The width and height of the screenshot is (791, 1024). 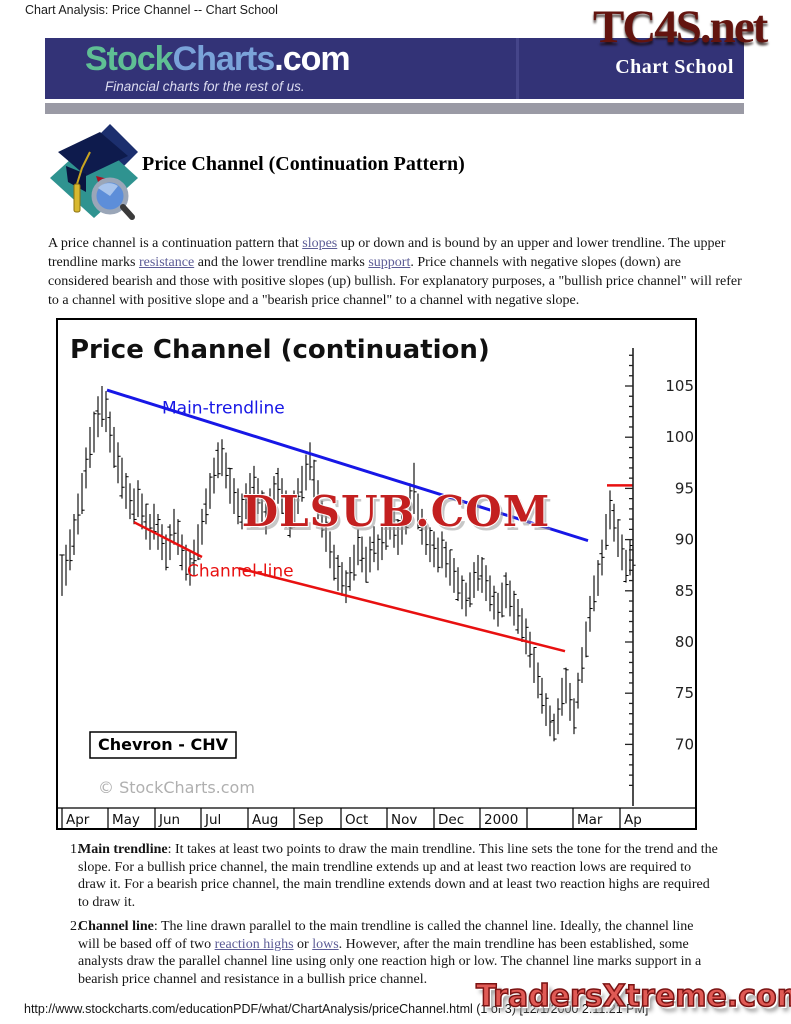 What do you see at coordinates (75, 849) in the screenshot?
I see `list-number: 1.` at bounding box center [75, 849].